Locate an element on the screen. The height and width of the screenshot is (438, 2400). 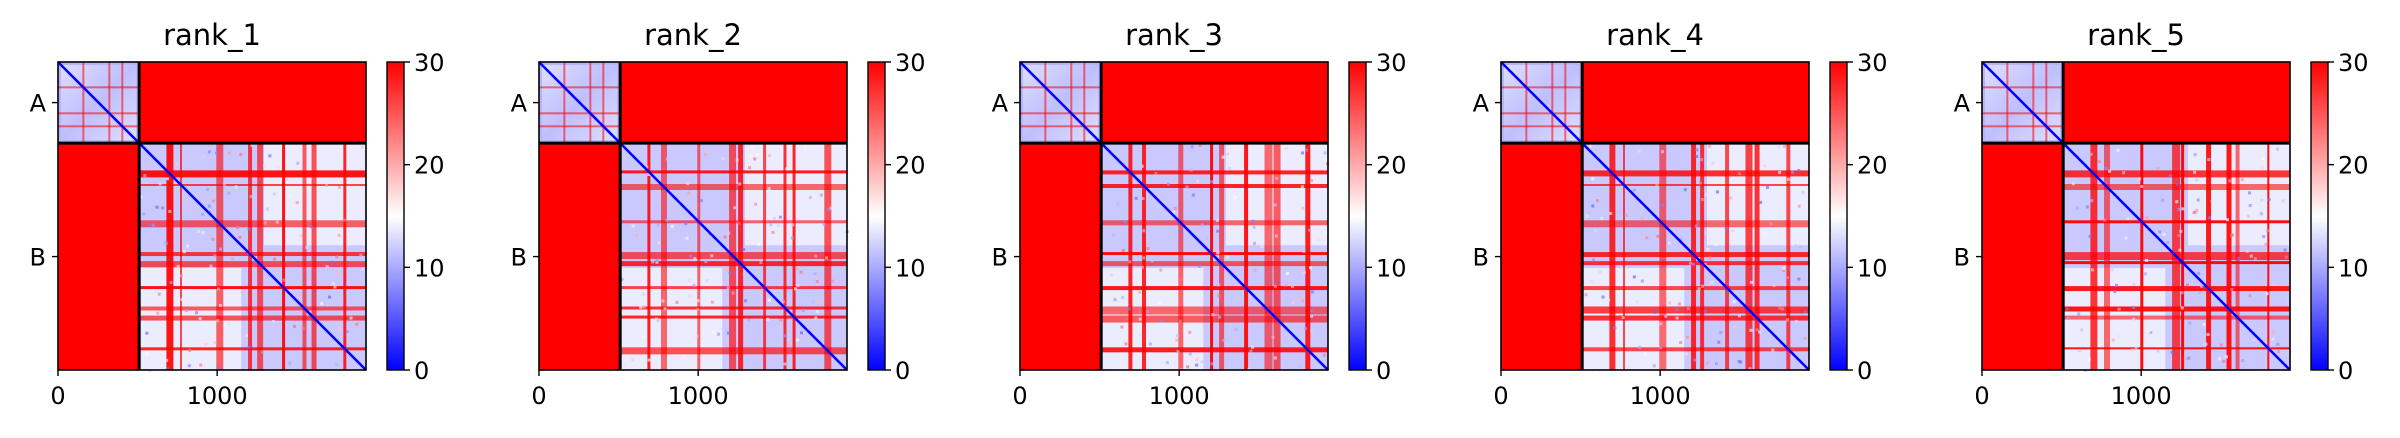
heatmap is located at coordinates (693, 216).